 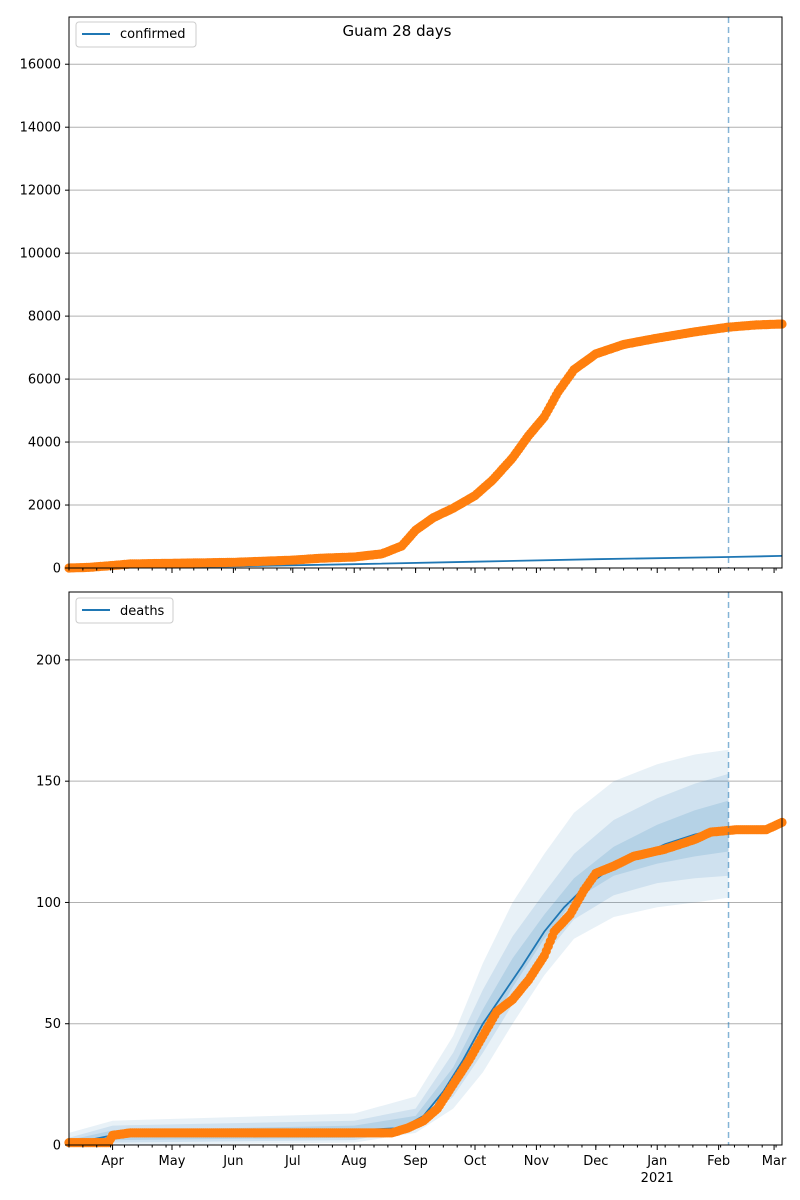 I want to click on x-tick-label: Mar, so click(x=774, y=1161).